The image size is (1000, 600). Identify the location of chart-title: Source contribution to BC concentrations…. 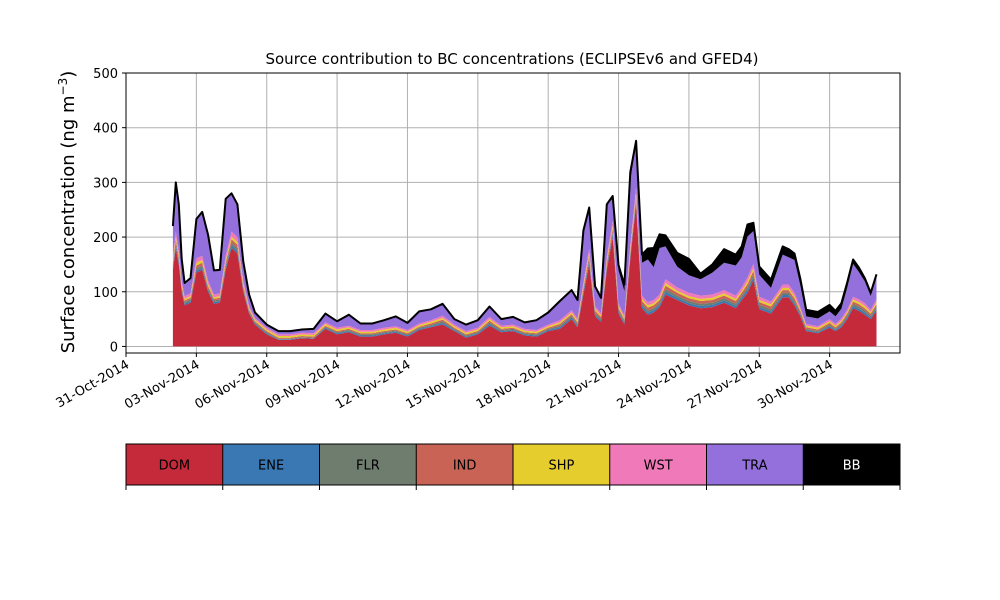
(511, 59).